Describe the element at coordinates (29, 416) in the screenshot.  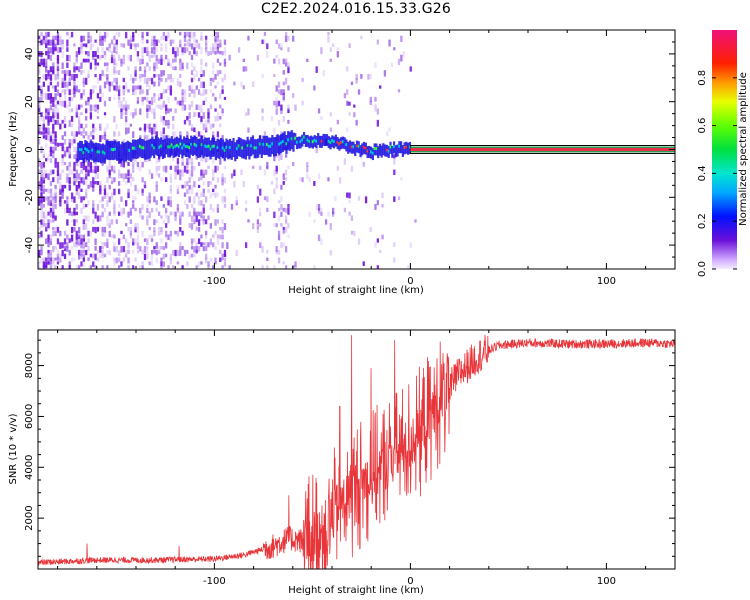
I see `y-tick-label: 6000` at that location.